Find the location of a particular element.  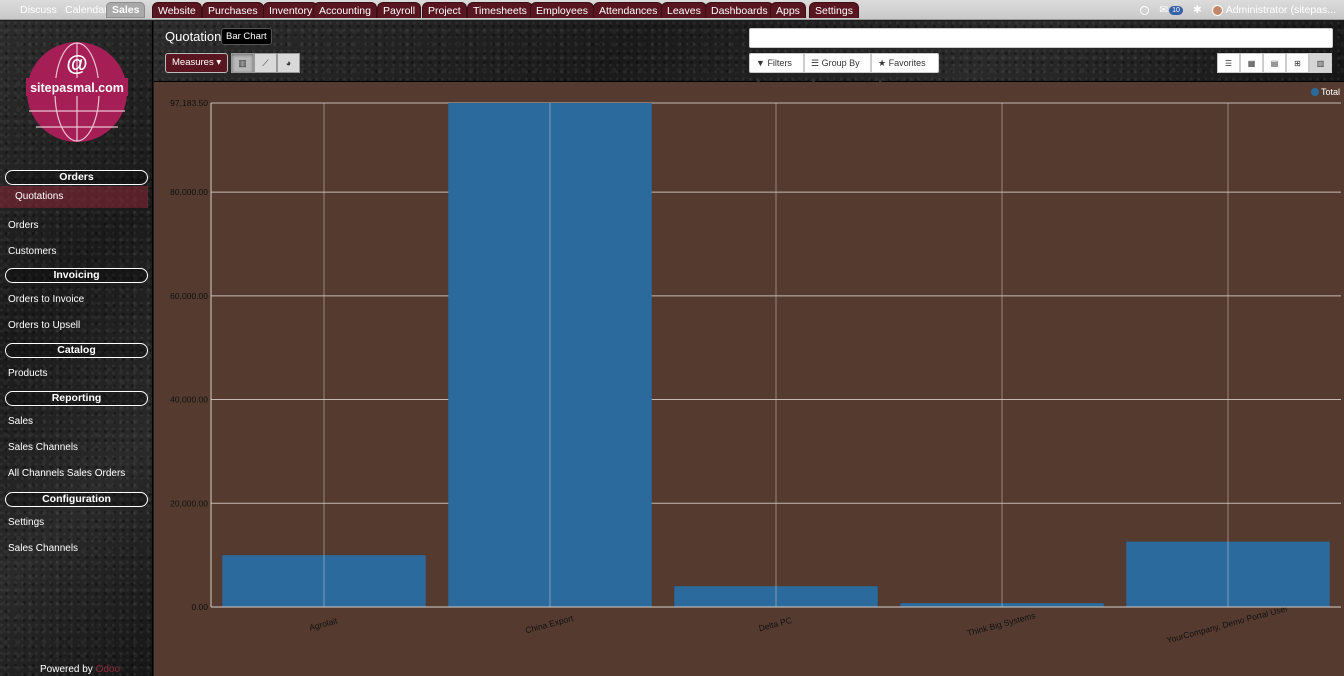

calendar-icon: ▤ is located at coordinates (1274, 63).